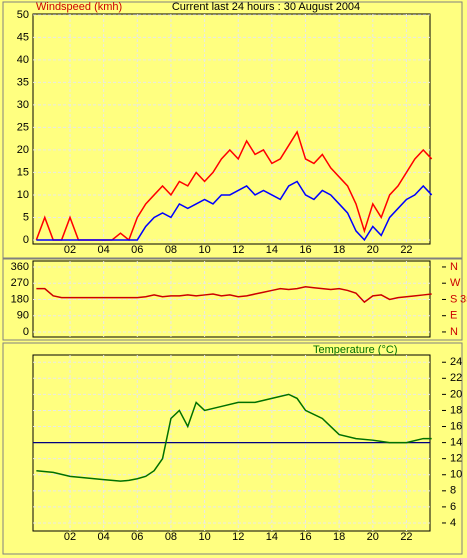  What do you see at coordinates (456, 426) in the screenshot?
I see `y2-tick-label: 16` at bounding box center [456, 426].